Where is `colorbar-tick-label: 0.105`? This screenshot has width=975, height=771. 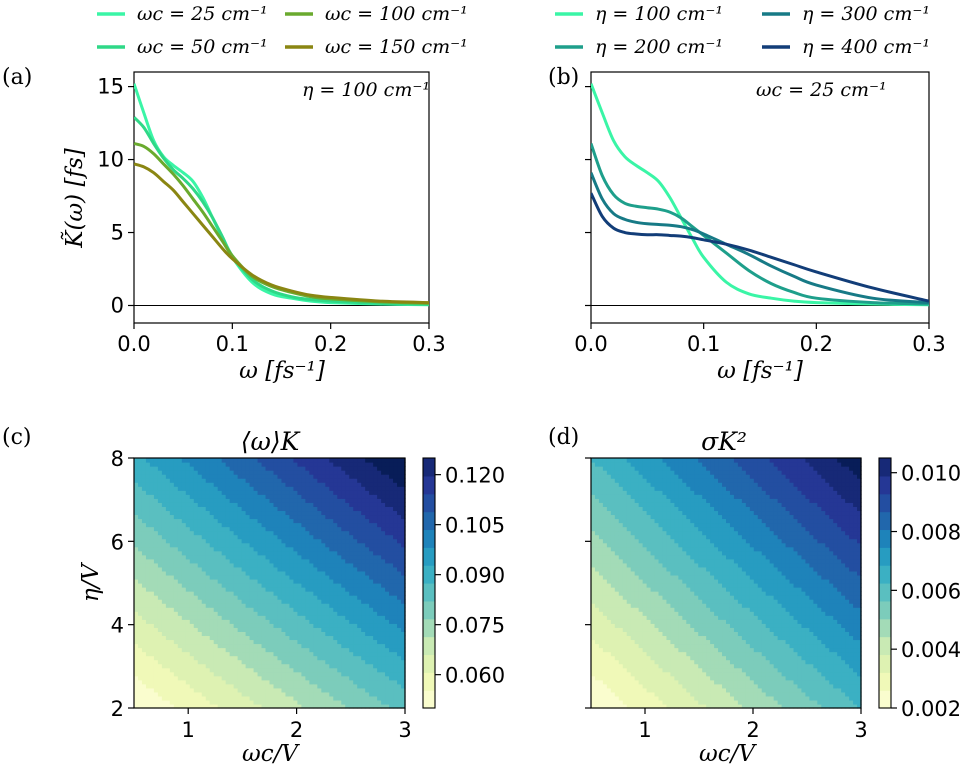
colorbar-tick-label: 0.105 is located at coordinates (475, 526).